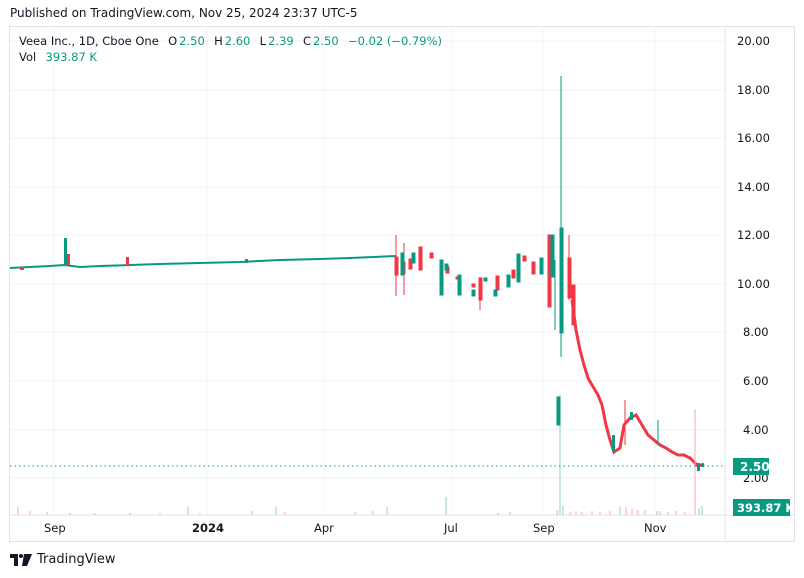  Describe the element at coordinates (192, 41) in the screenshot. I see `open-value: 2.50` at that location.